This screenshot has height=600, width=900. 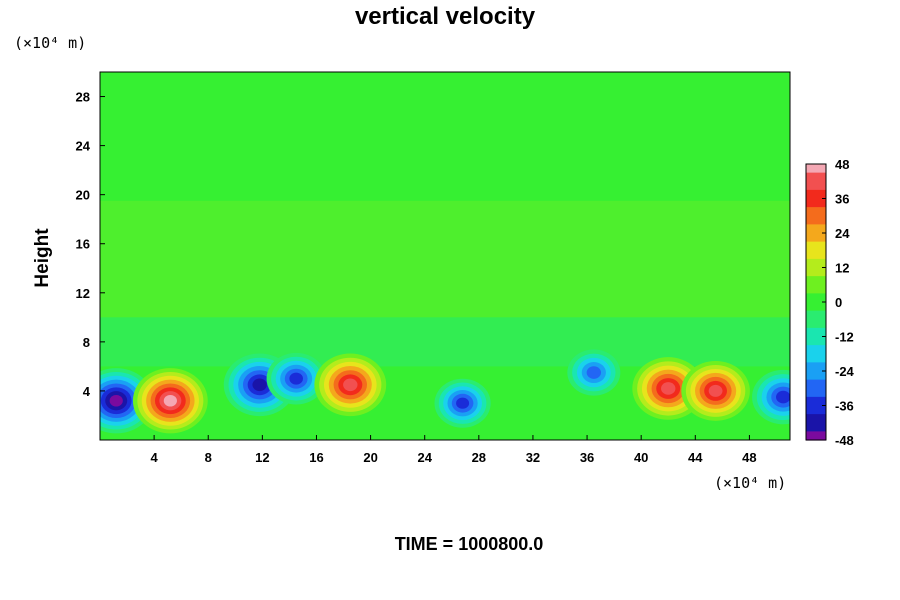 What do you see at coordinates (86, 342) in the screenshot?
I see `y-tick-label: 8` at bounding box center [86, 342].